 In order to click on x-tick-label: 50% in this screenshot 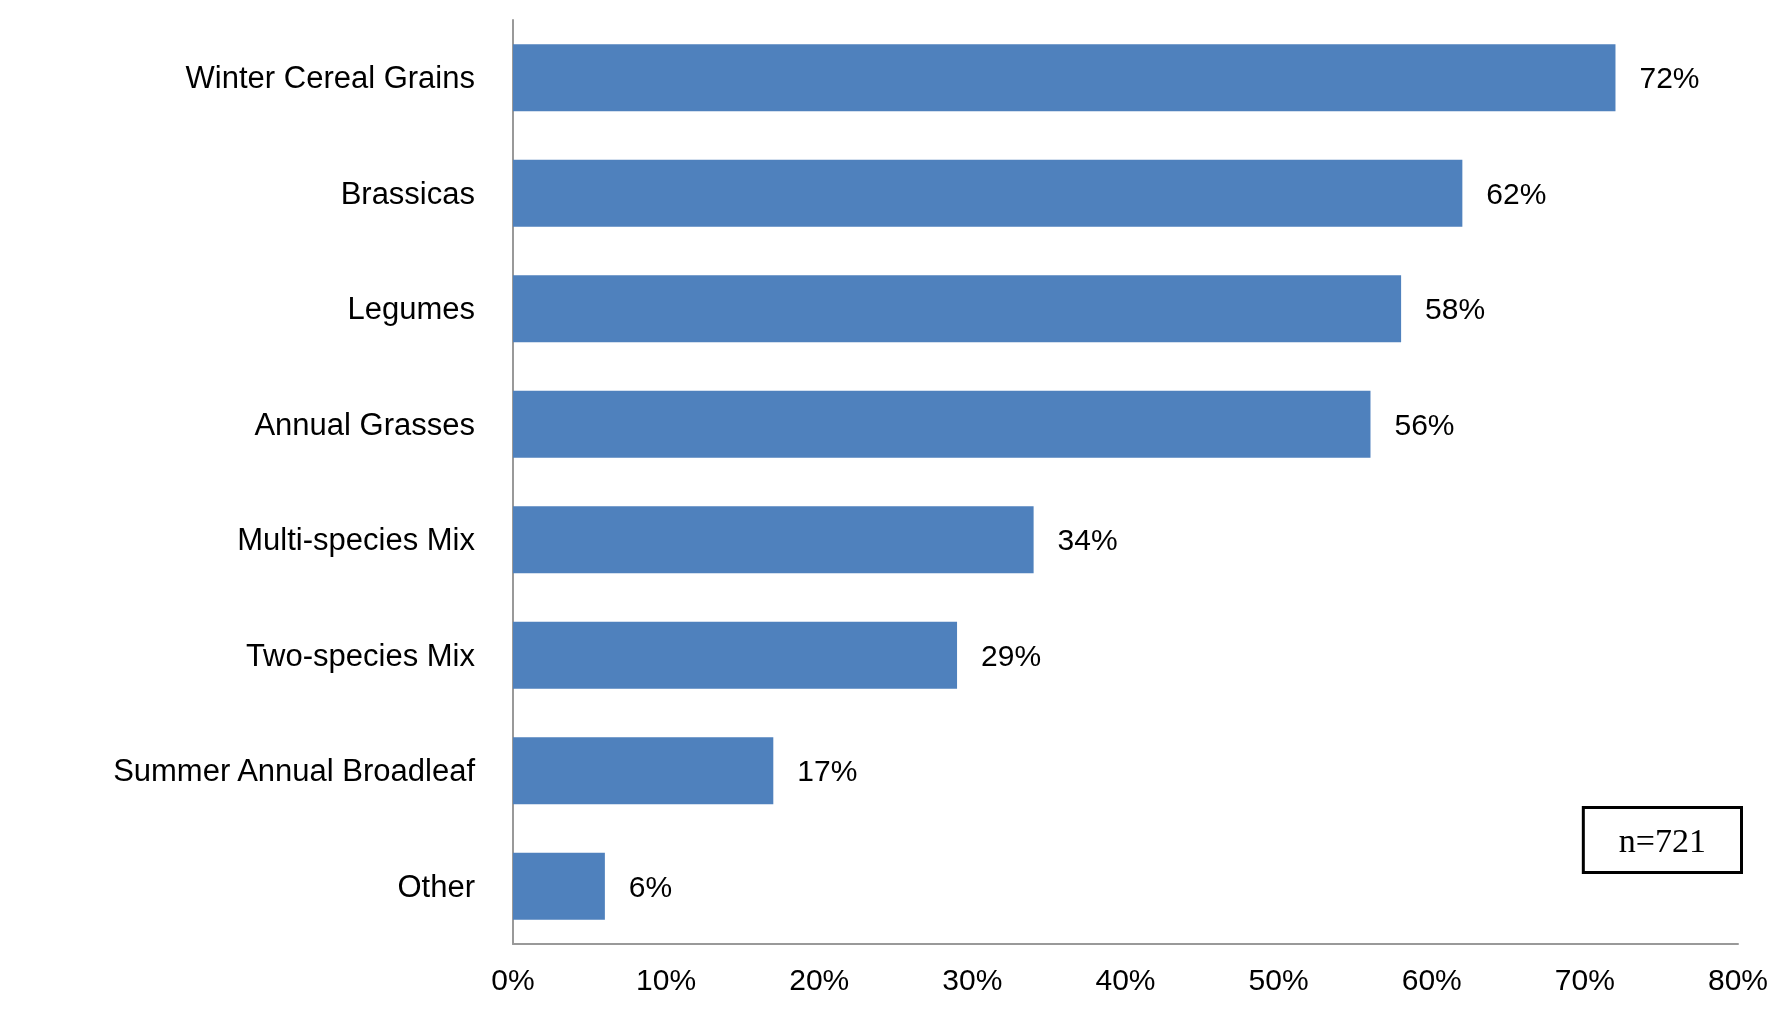, I will do `click(1278, 979)`.